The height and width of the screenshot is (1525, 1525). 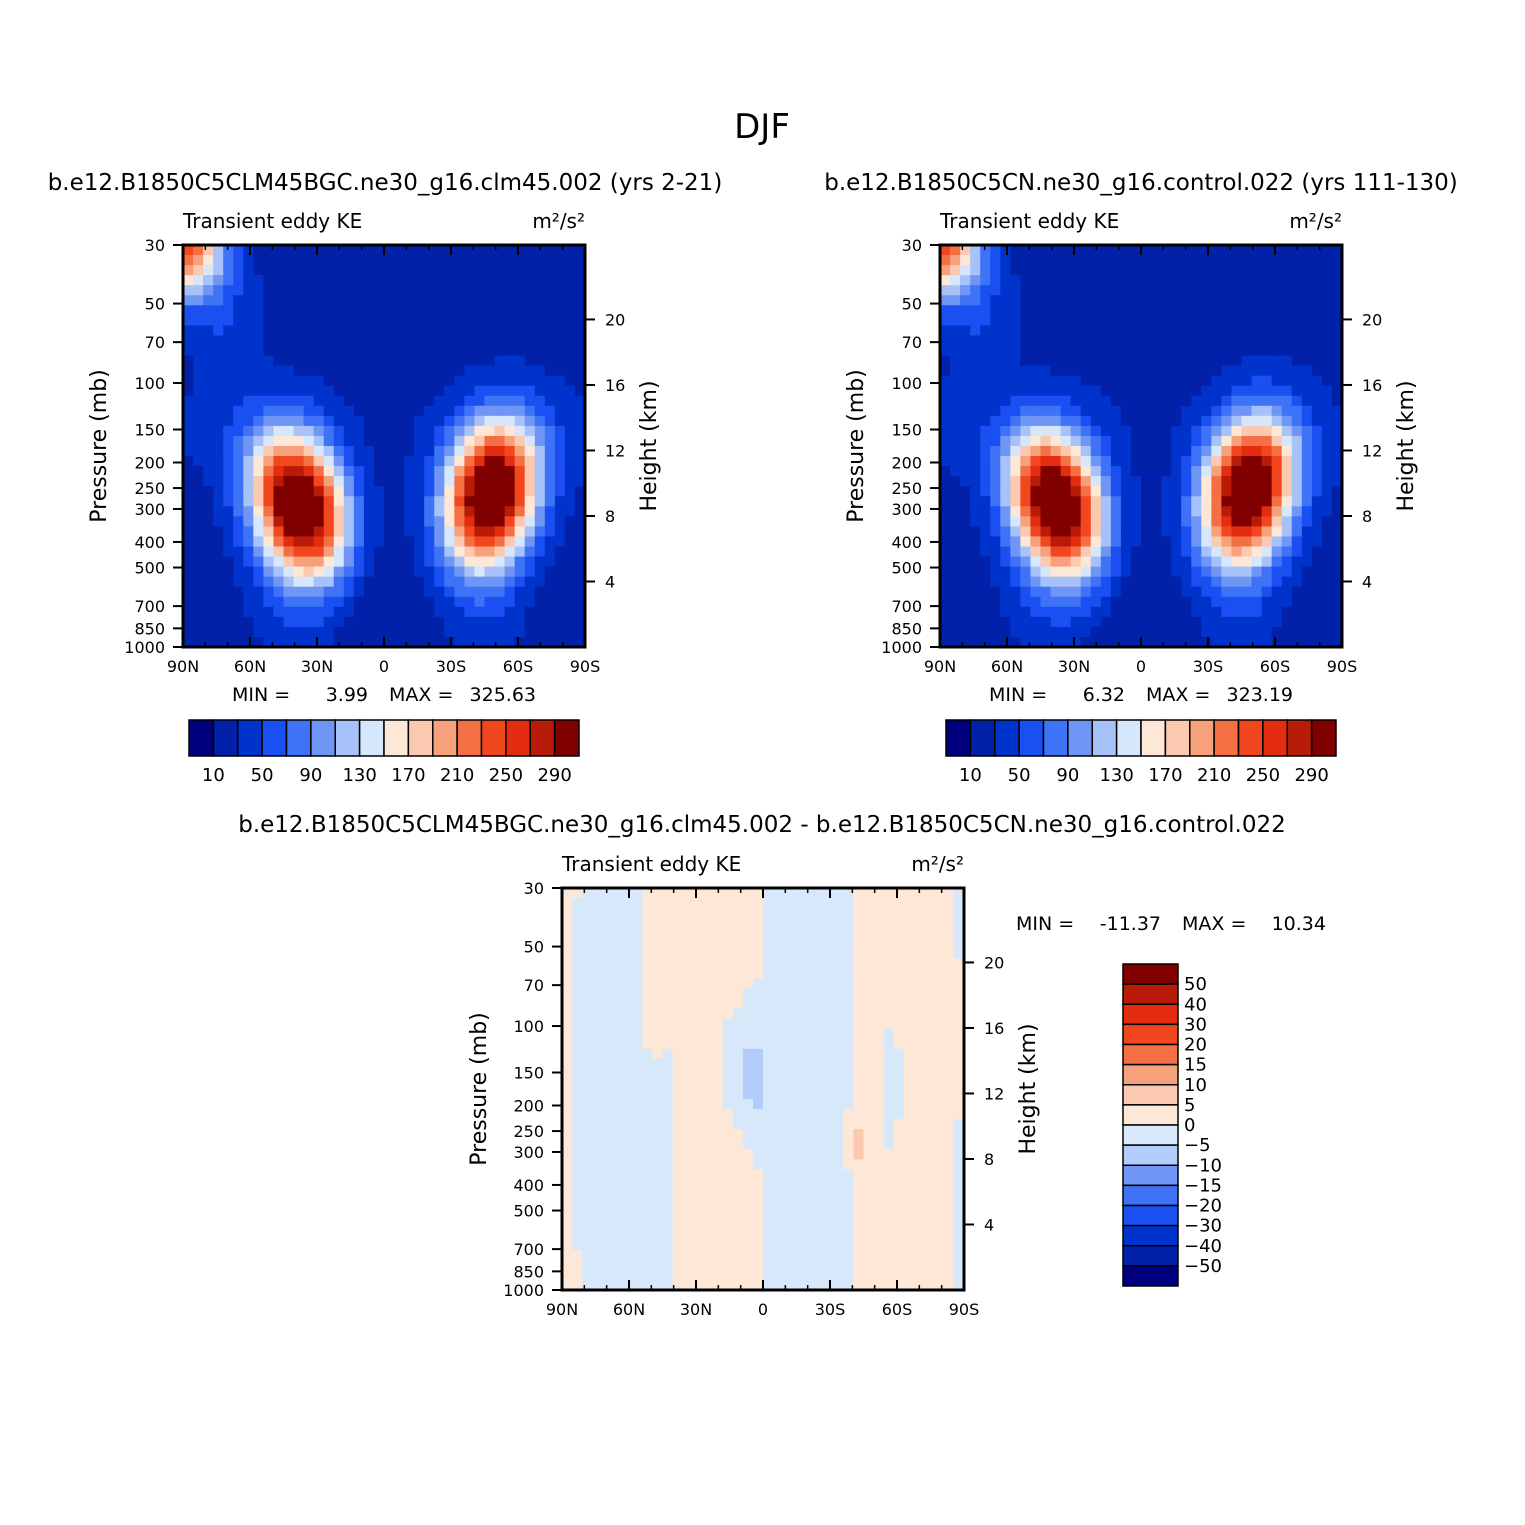 I want to click on y2-tick-label: 20, so click(x=615, y=319).